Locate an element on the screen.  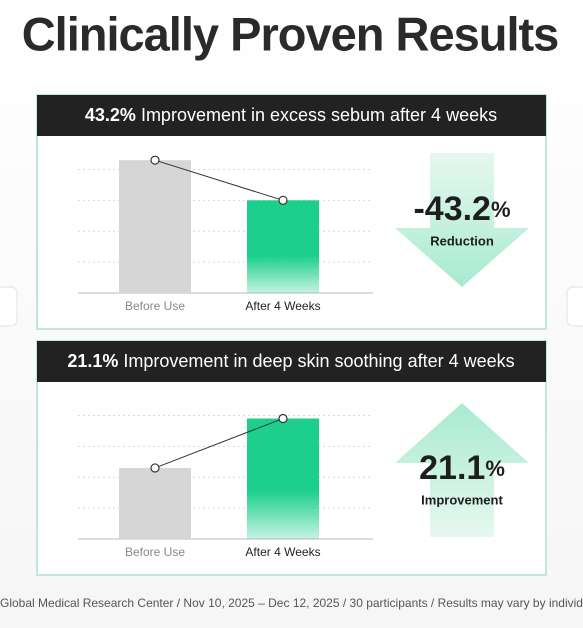
heading-highlight: 21.1% is located at coordinates (92, 361).